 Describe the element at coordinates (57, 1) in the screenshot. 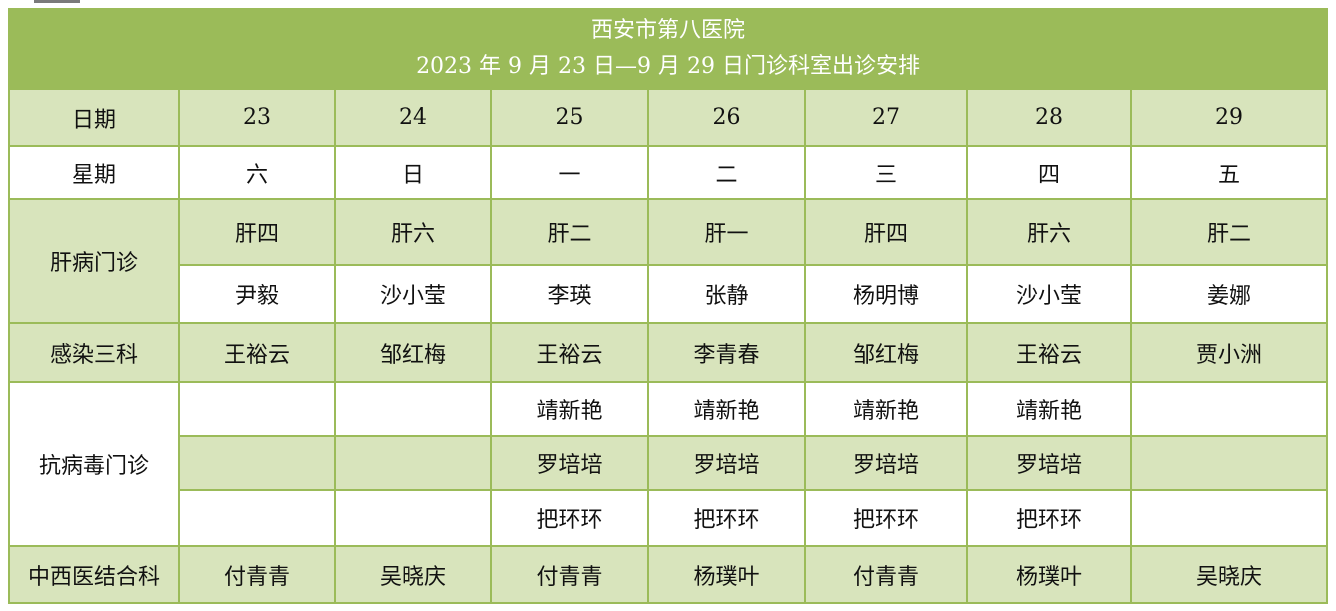

I see `window-edge-mark` at that location.